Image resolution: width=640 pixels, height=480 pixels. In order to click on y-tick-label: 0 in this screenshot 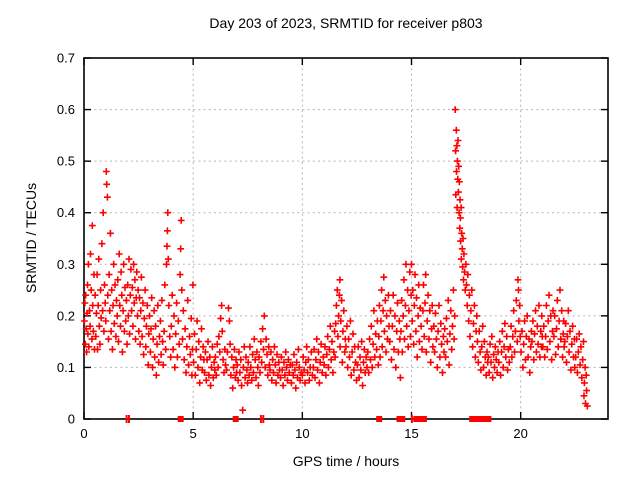, I will do `click(71, 419)`.